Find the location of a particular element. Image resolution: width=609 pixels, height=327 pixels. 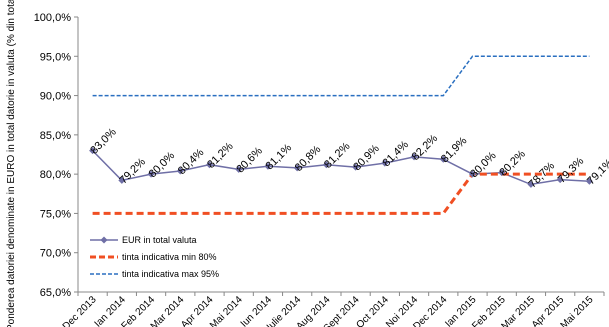

legend-label-min: tinta indicativa min 80% is located at coordinates (169, 257).